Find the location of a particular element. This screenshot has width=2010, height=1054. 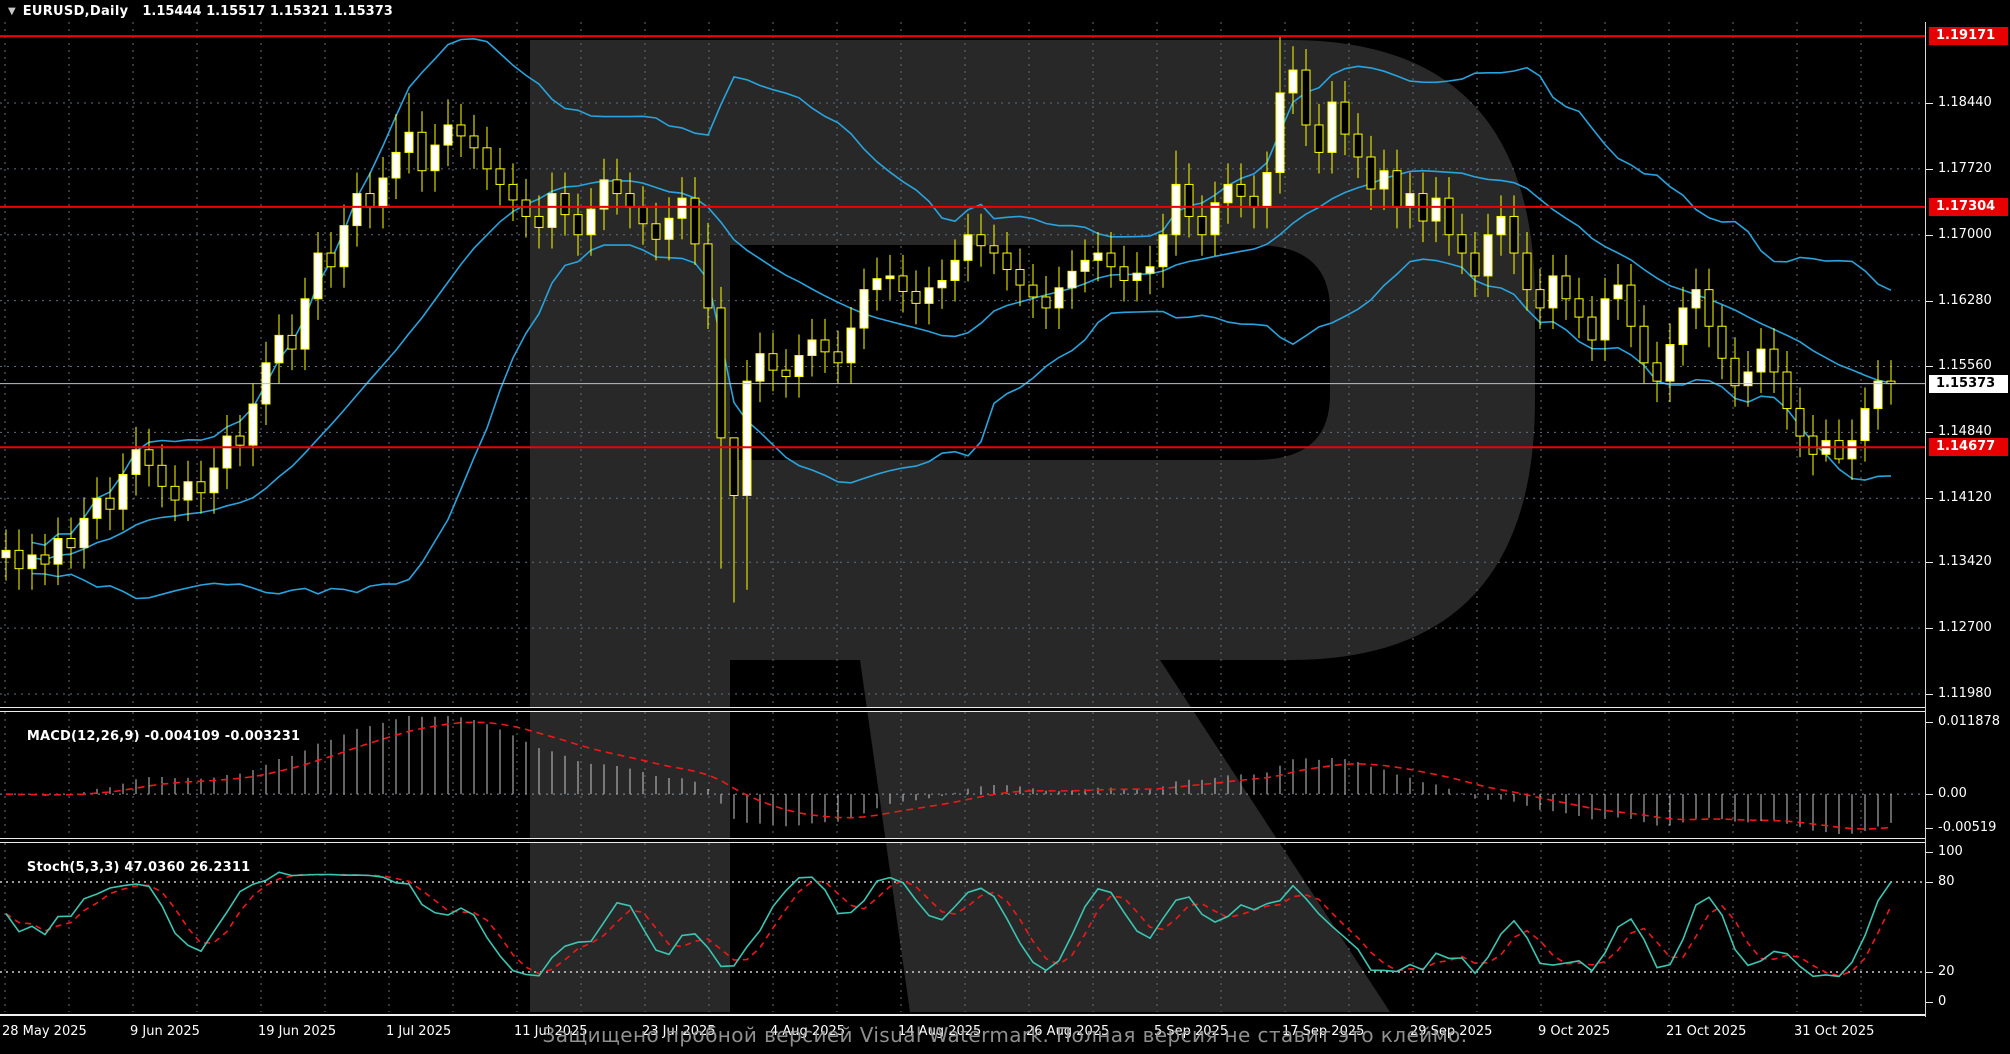

date-axis-label: 5 Sep 2025 is located at coordinates (1191, 1031).